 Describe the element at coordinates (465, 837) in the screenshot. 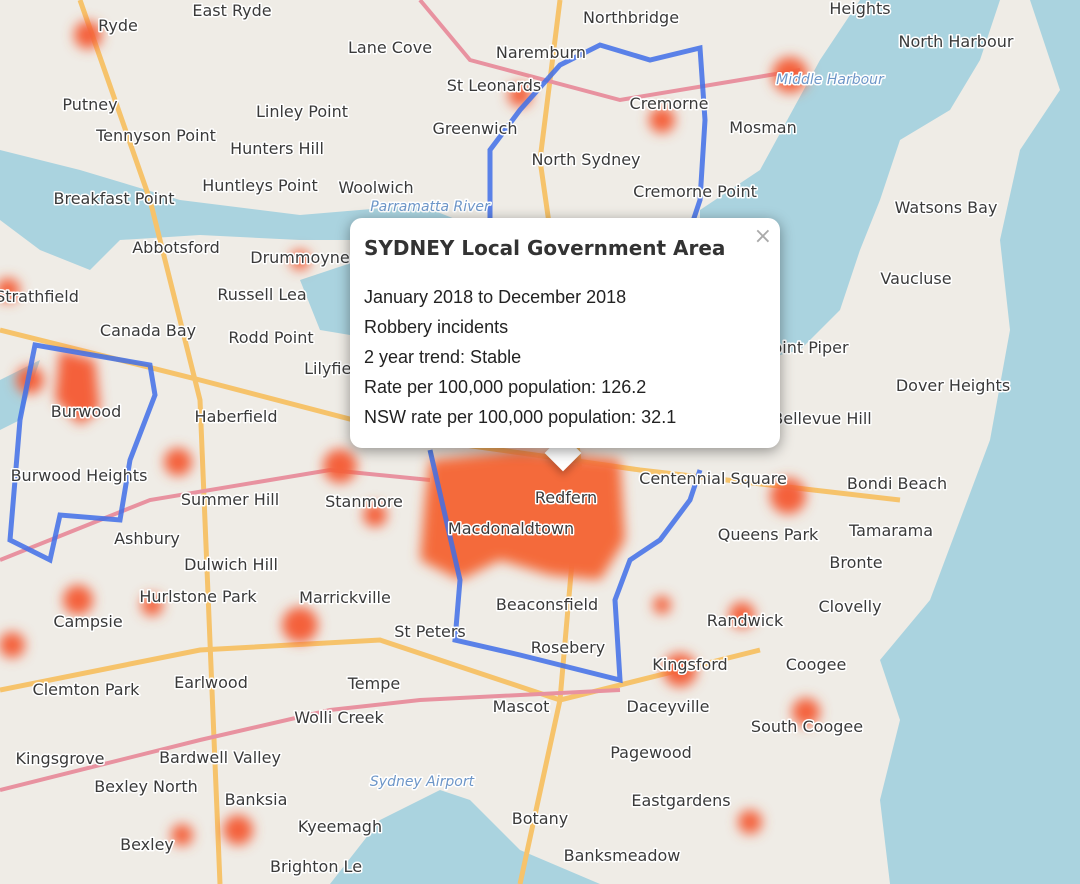

I see `bay` at that location.